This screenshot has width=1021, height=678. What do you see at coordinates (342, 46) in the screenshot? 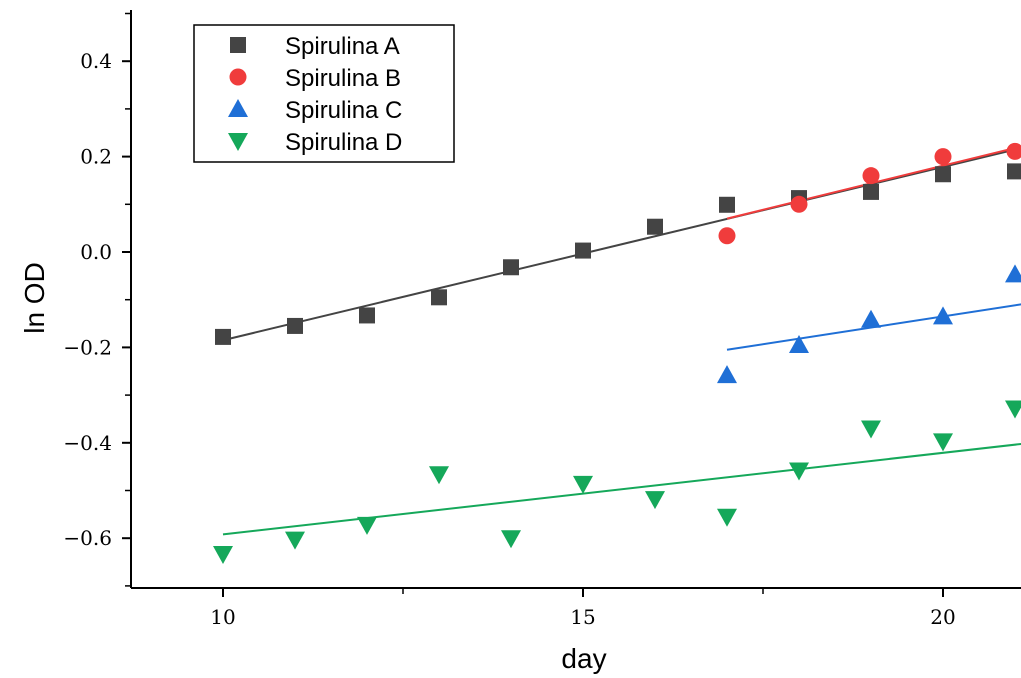
I see `legend-label: Spirulina A` at bounding box center [342, 46].